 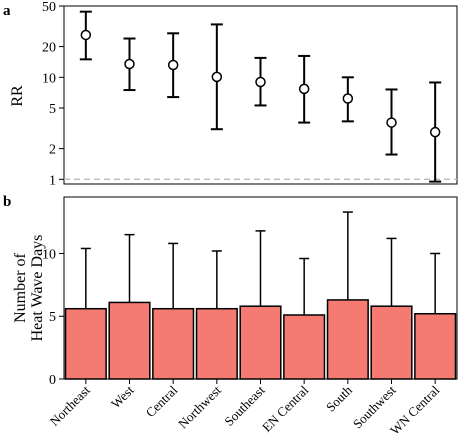 What do you see at coordinates (7, 202) in the screenshot?
I see `panel-b-label: b` at bounding box center [7, 202].